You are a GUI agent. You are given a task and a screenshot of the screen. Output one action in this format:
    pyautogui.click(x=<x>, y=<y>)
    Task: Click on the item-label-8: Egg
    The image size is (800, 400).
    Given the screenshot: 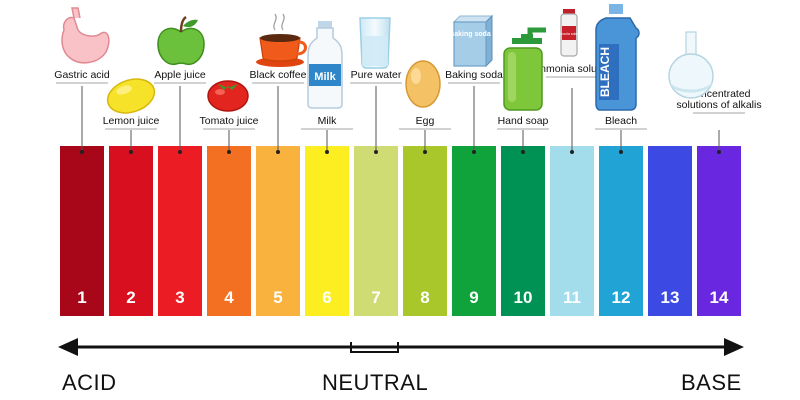 What is the action you would take?
    pyautogui.click(x=425, y=121)
    